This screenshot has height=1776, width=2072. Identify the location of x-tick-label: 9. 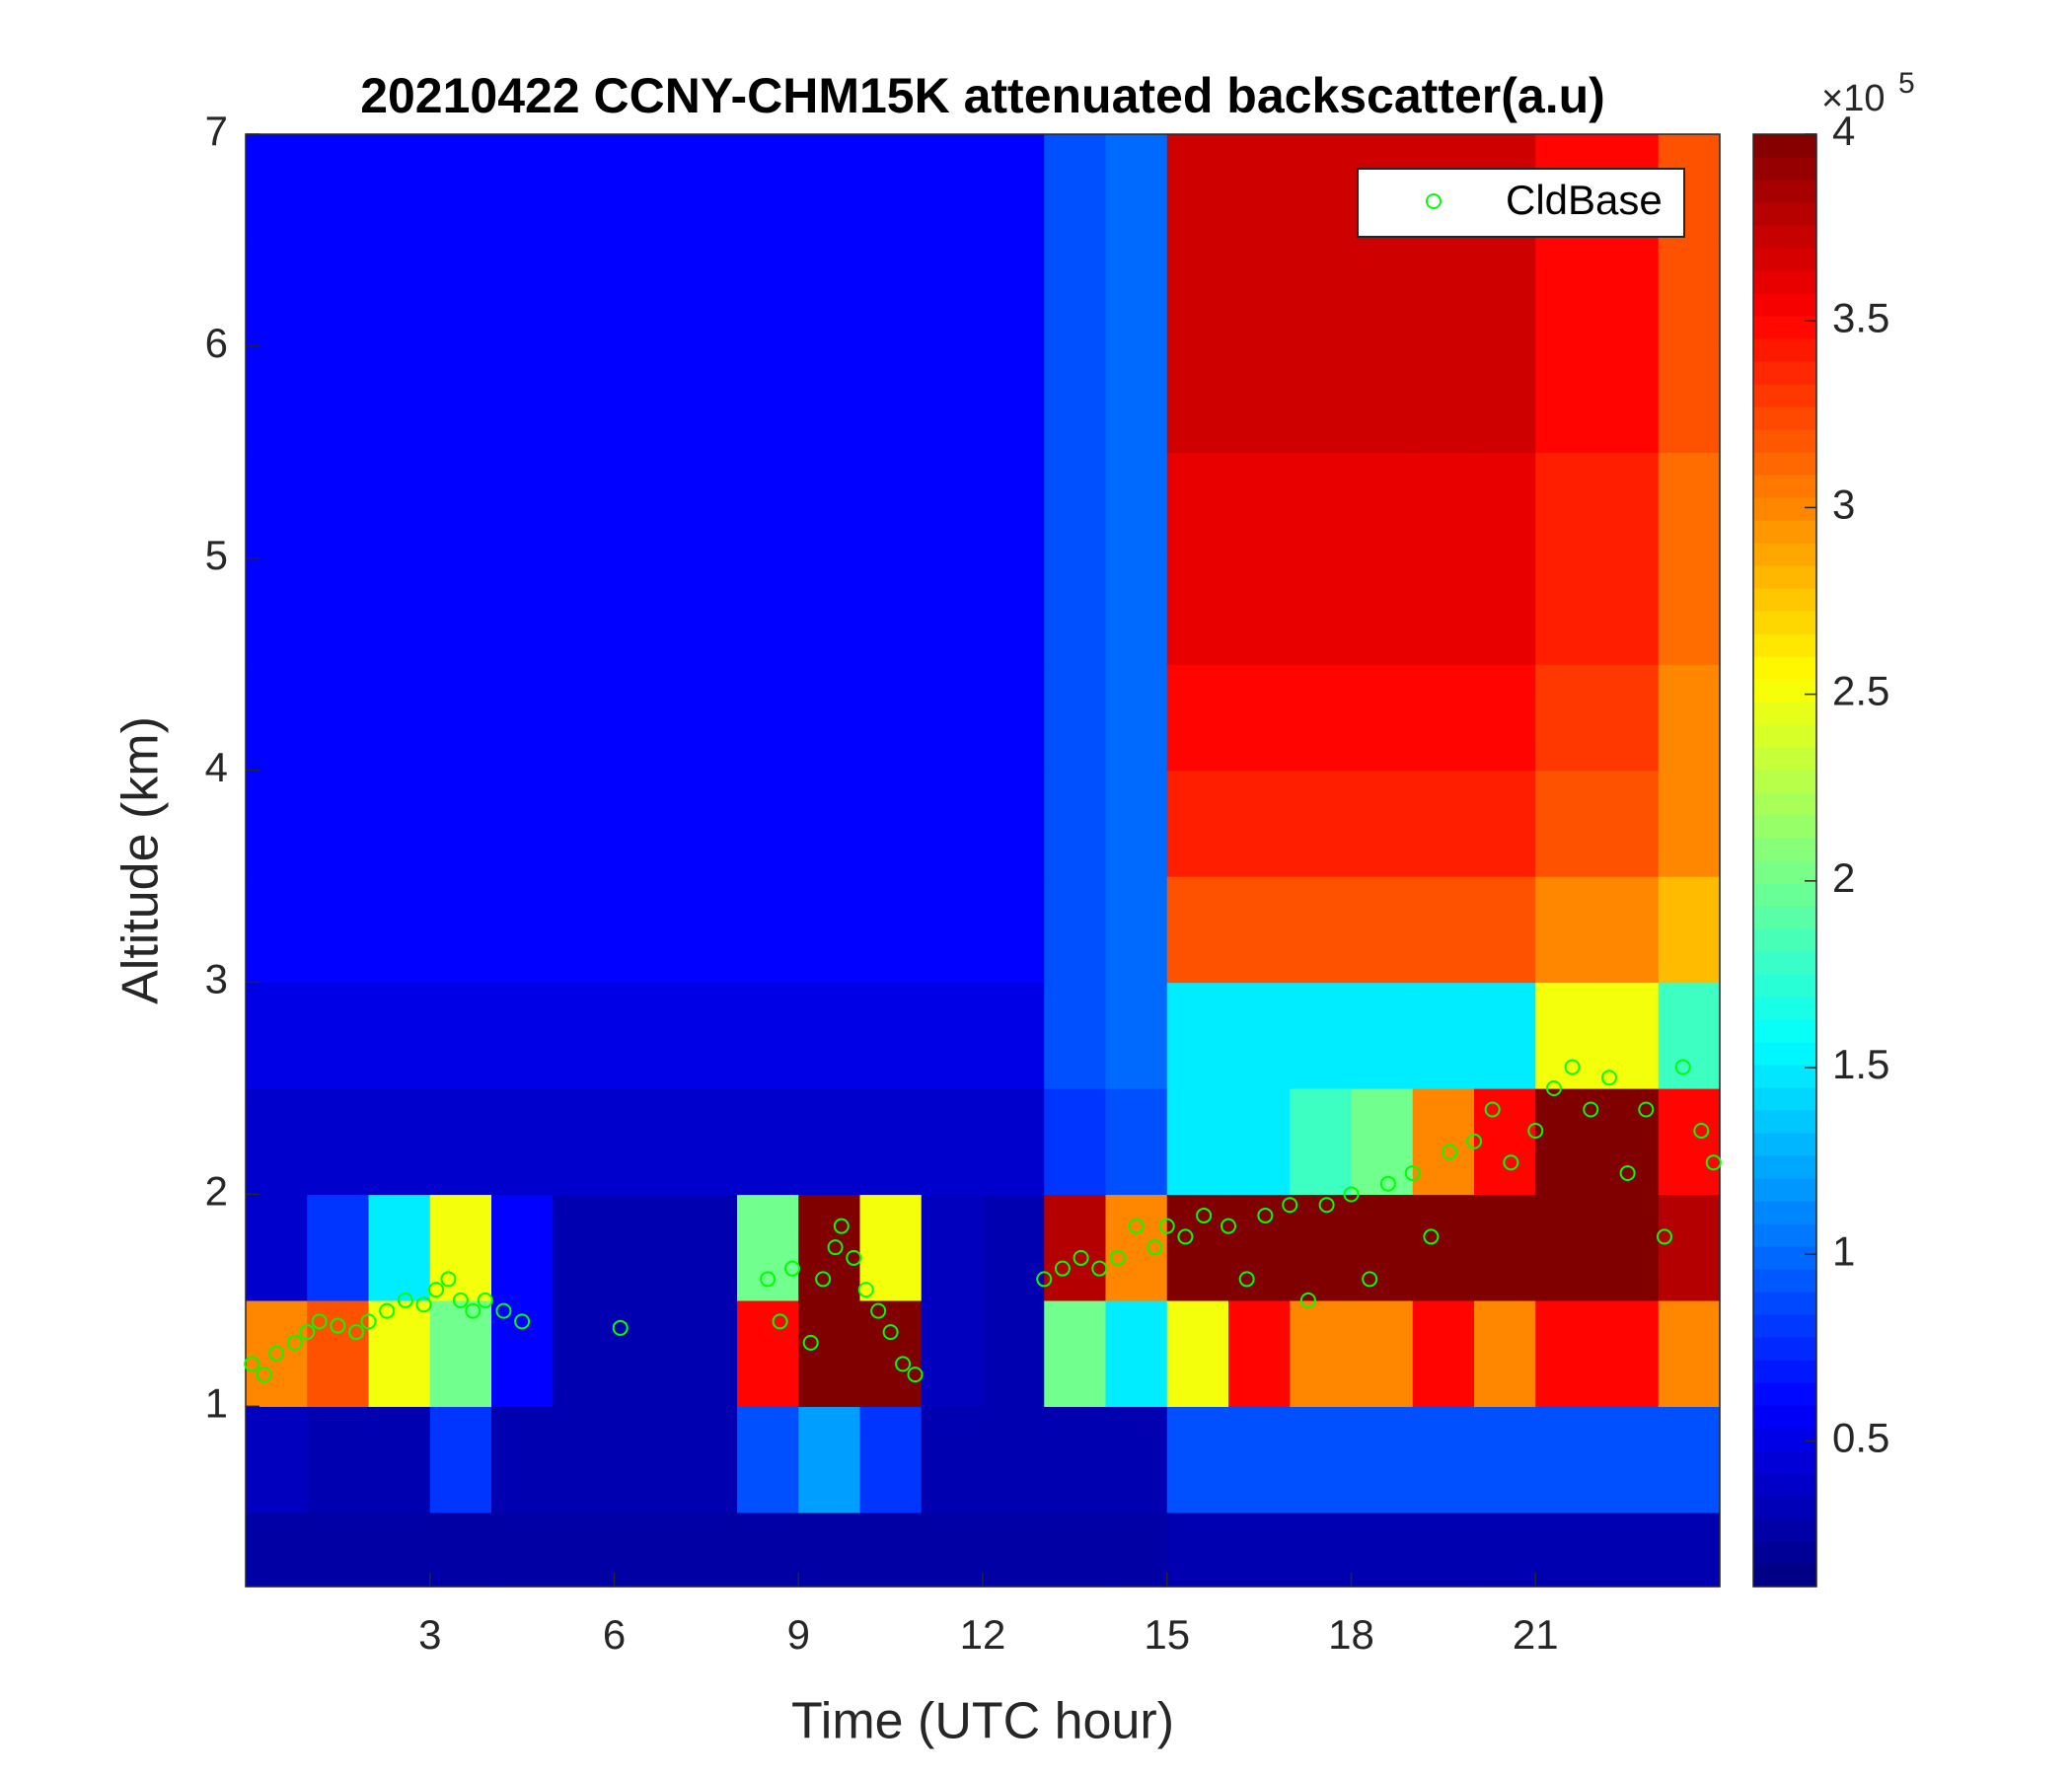
(799, 1635).